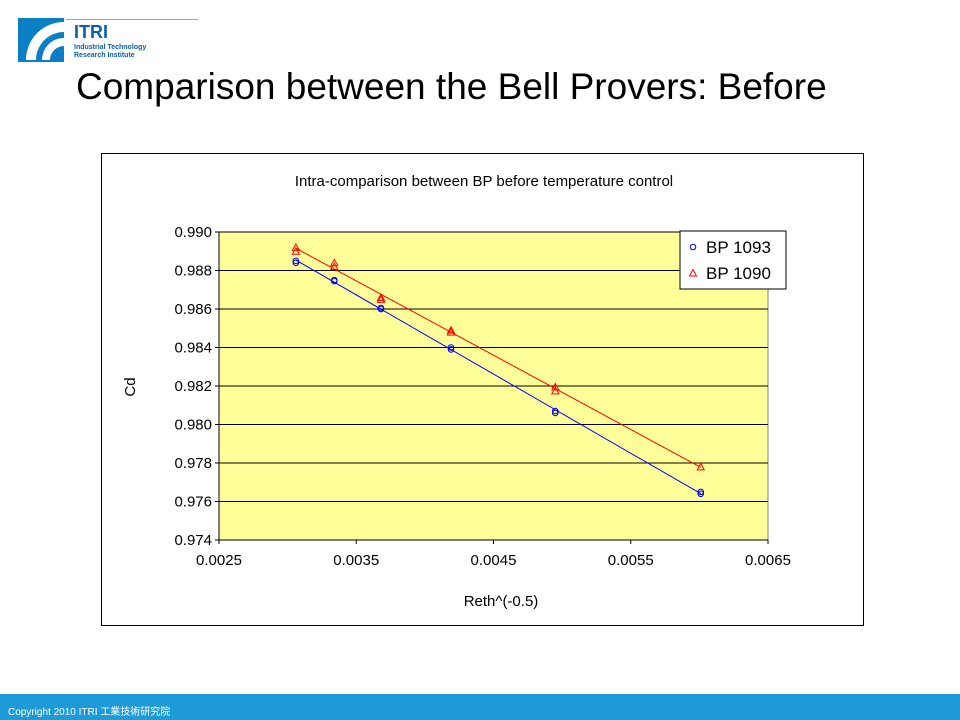 The height and width of the screenshot is (720, 960). Describe the element at coordinates (193, 425) in the screenshot. I see `y-tick-label-3: 0.980` at that location.